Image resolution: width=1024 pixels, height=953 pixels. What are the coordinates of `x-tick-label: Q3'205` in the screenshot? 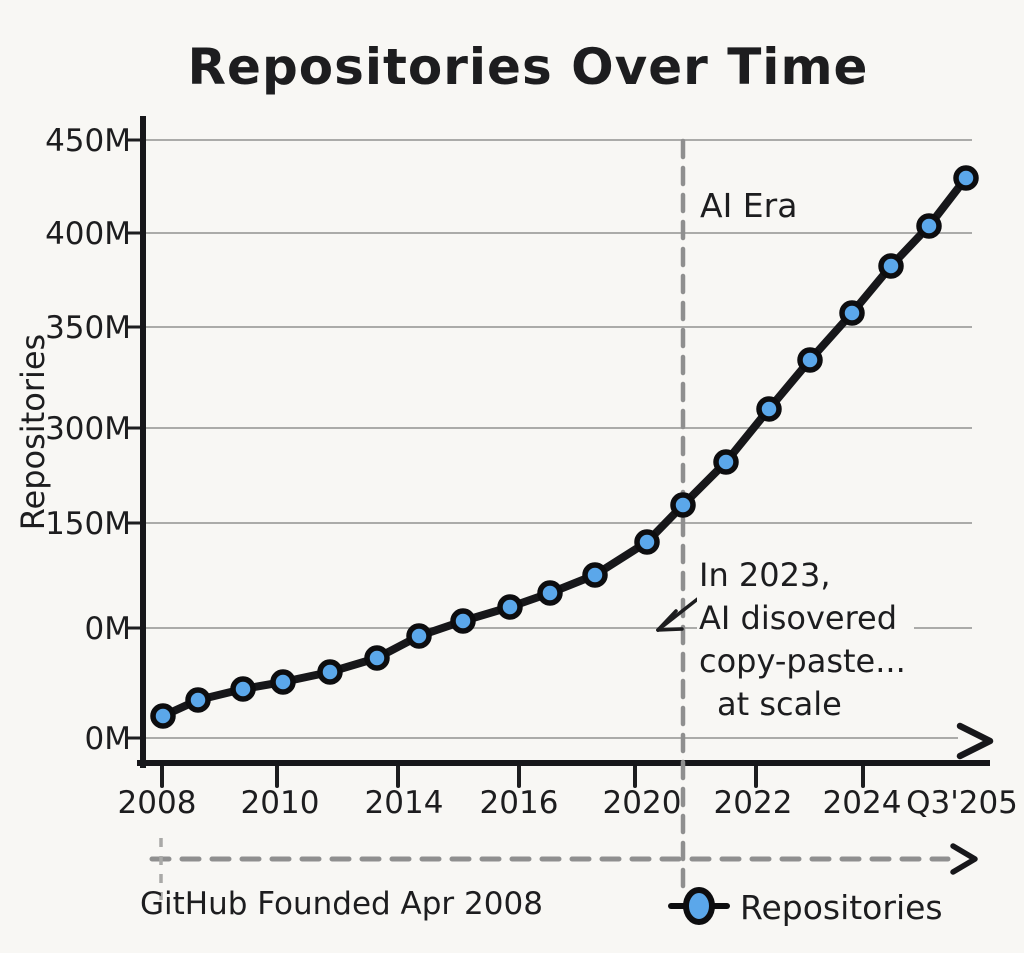 It's located at (962, 803).